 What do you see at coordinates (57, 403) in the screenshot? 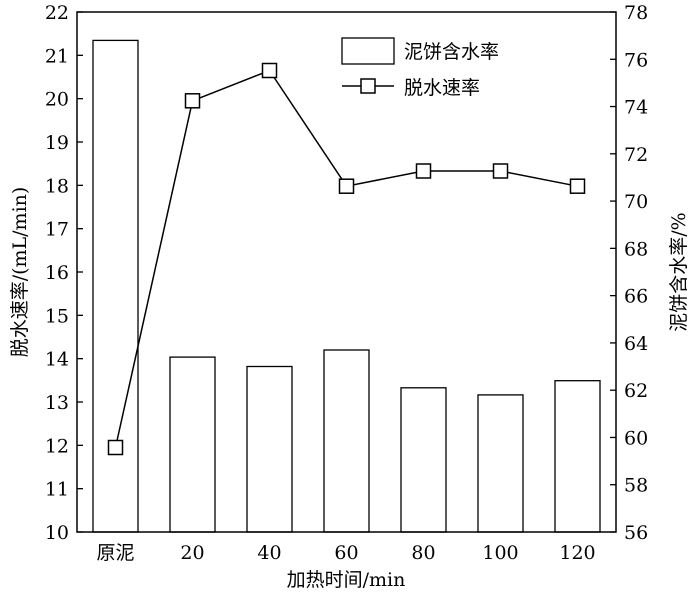
I see `y-left-tick-label-3: 13` at bounding box center [57, 403].